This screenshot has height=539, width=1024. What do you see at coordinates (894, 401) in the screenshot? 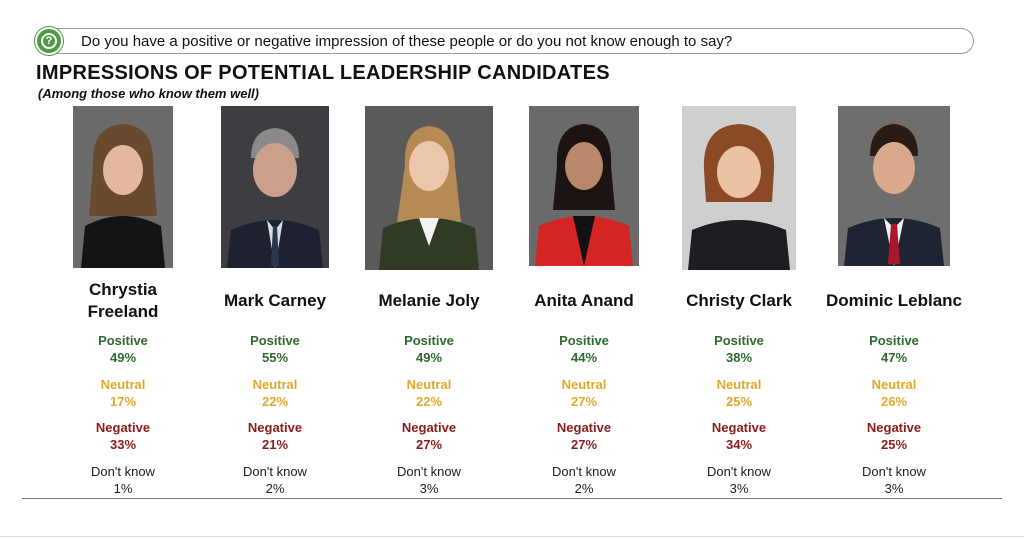
I see `neutral-value: 26%` at bounding box center [894, 401].